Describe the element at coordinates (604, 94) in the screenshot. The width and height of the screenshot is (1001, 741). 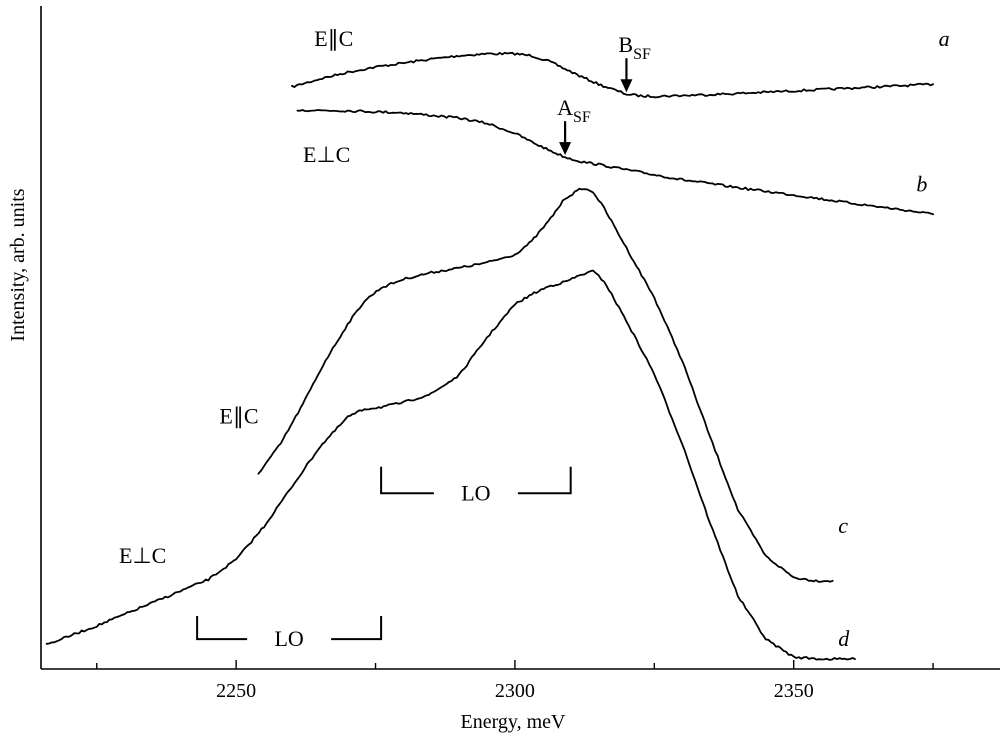
I see `annotations: BSF ASF` at that location.